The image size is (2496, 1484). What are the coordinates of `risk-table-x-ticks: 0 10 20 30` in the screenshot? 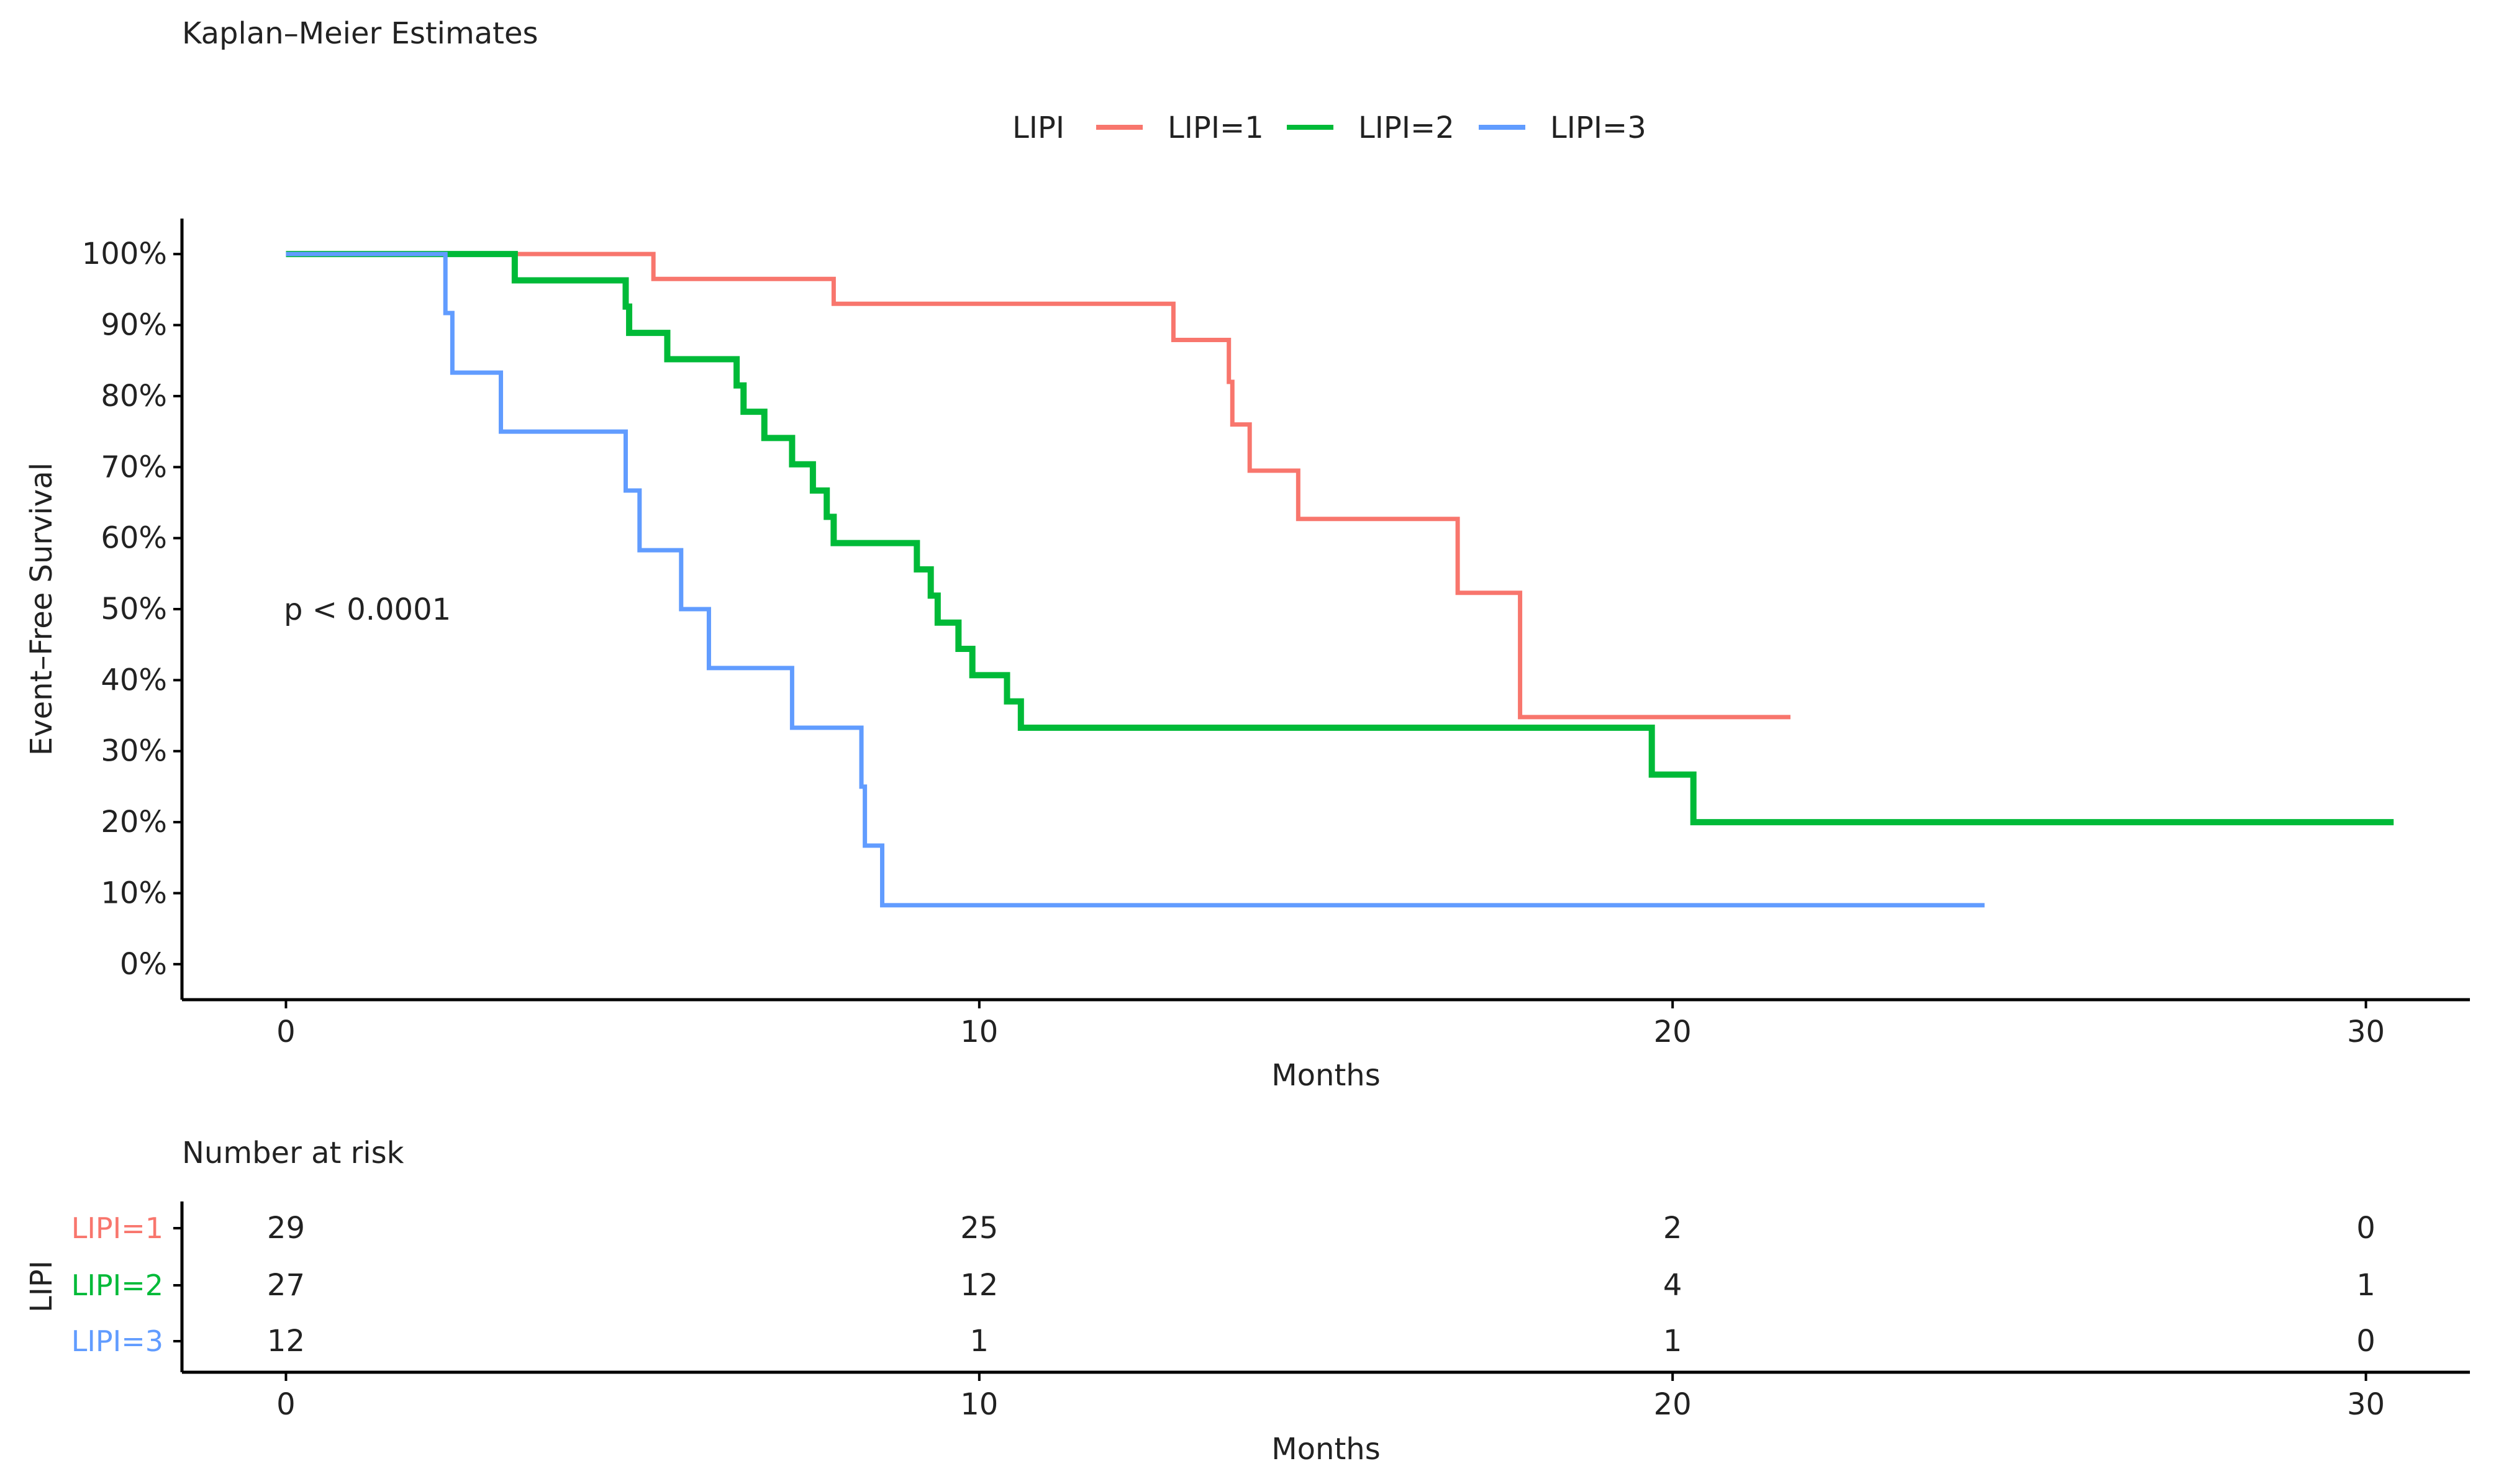 It's located at (1331, 1397).